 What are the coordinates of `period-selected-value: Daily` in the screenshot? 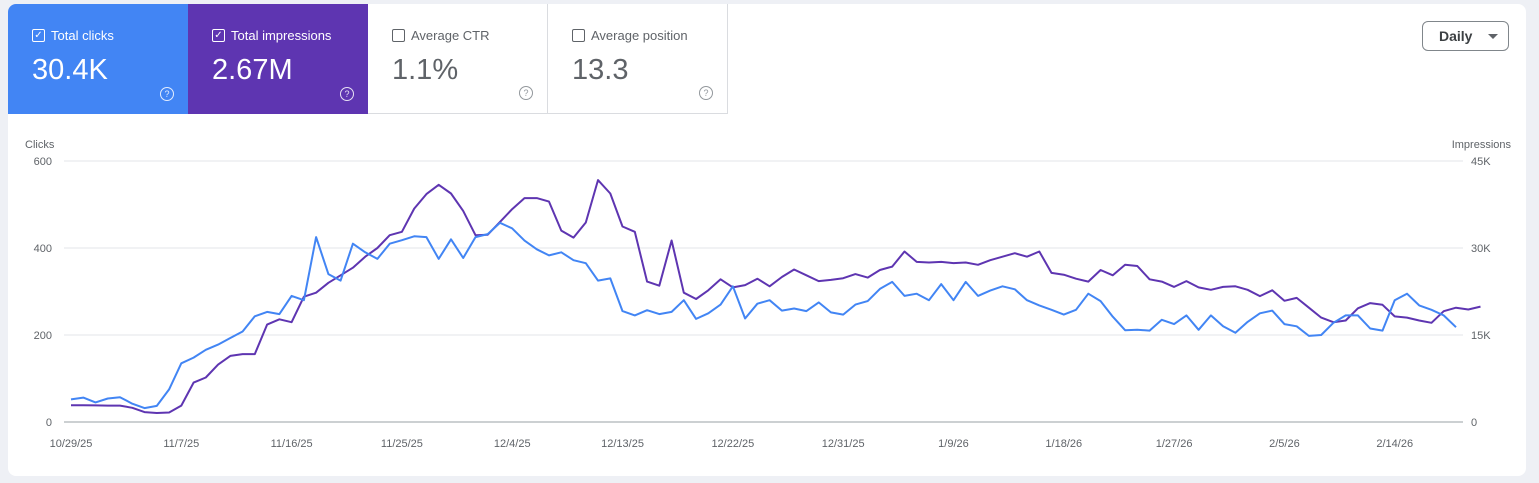 It's located at (1456, 36).